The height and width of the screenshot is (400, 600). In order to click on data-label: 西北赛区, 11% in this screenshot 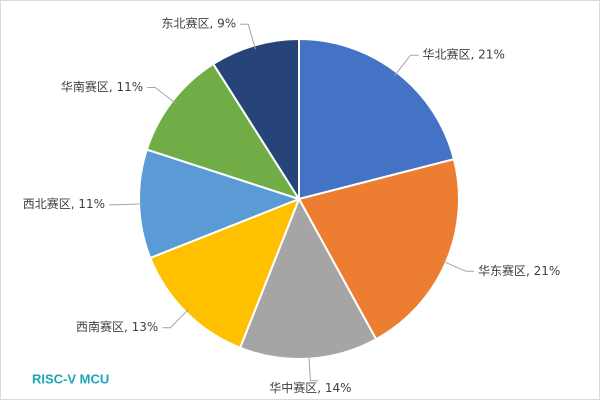, I will do `click(64, 203)`.